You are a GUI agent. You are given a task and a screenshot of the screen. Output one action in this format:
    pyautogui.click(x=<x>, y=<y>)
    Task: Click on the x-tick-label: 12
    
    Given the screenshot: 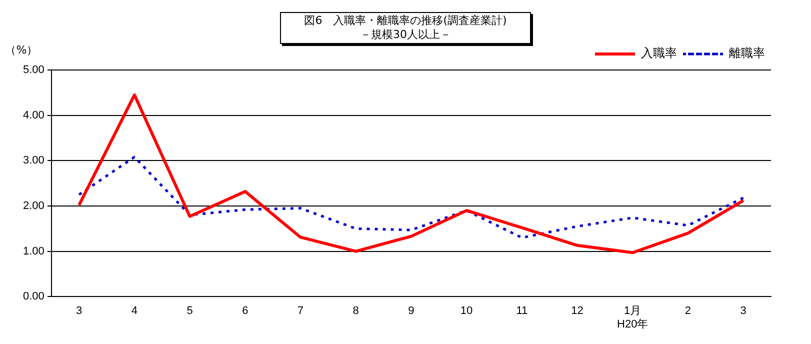 What is the action you would take?
    pyautogui.click(x=577, y=311)
    